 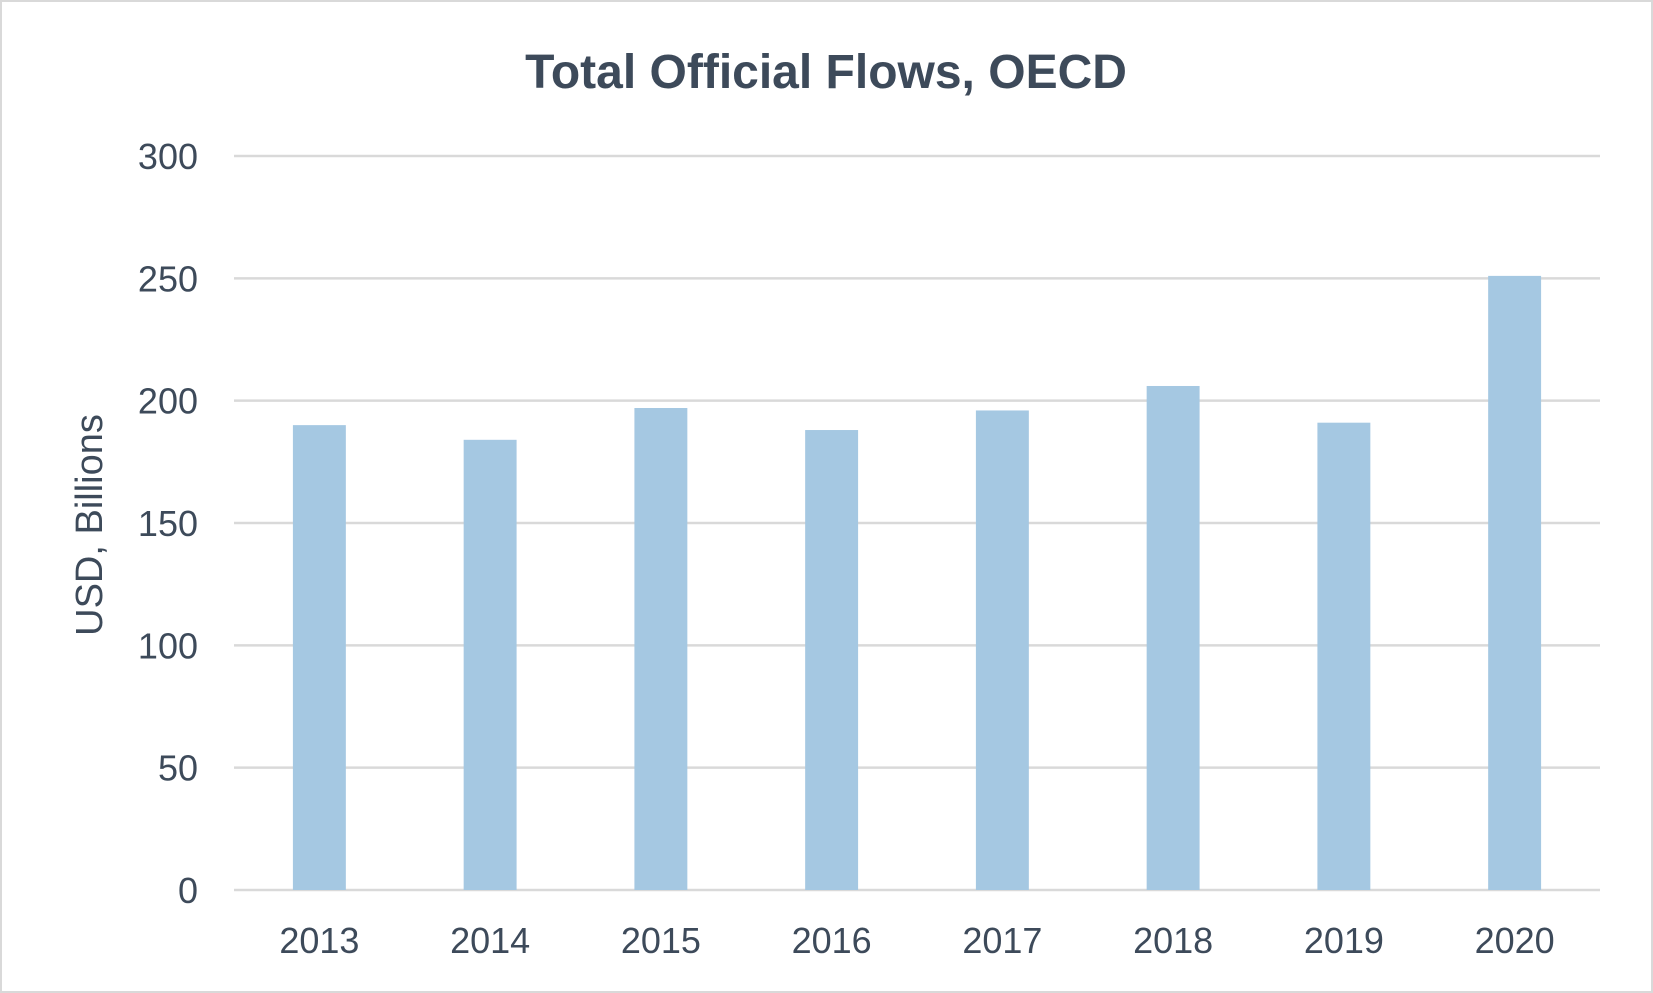 I want to click on y-axis-ticks: 0 50 100 150 200 250 300, so click(x=168, y=523).